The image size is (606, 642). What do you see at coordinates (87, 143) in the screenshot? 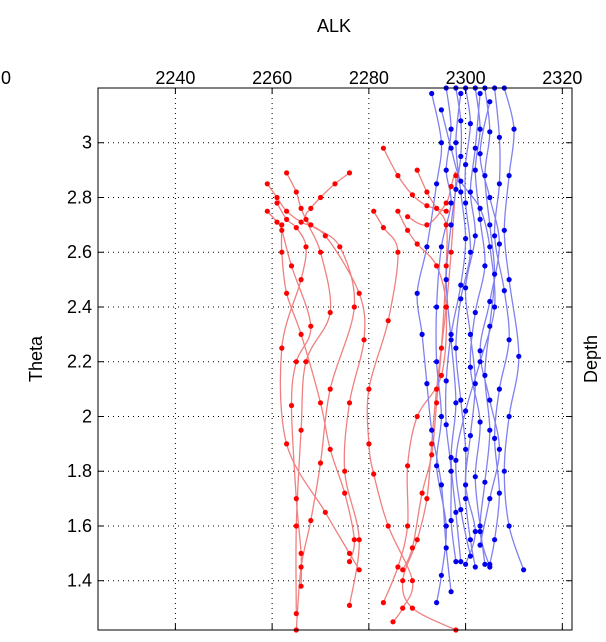
I see `y-tick-label: 3` at bounding box center [87, 143].